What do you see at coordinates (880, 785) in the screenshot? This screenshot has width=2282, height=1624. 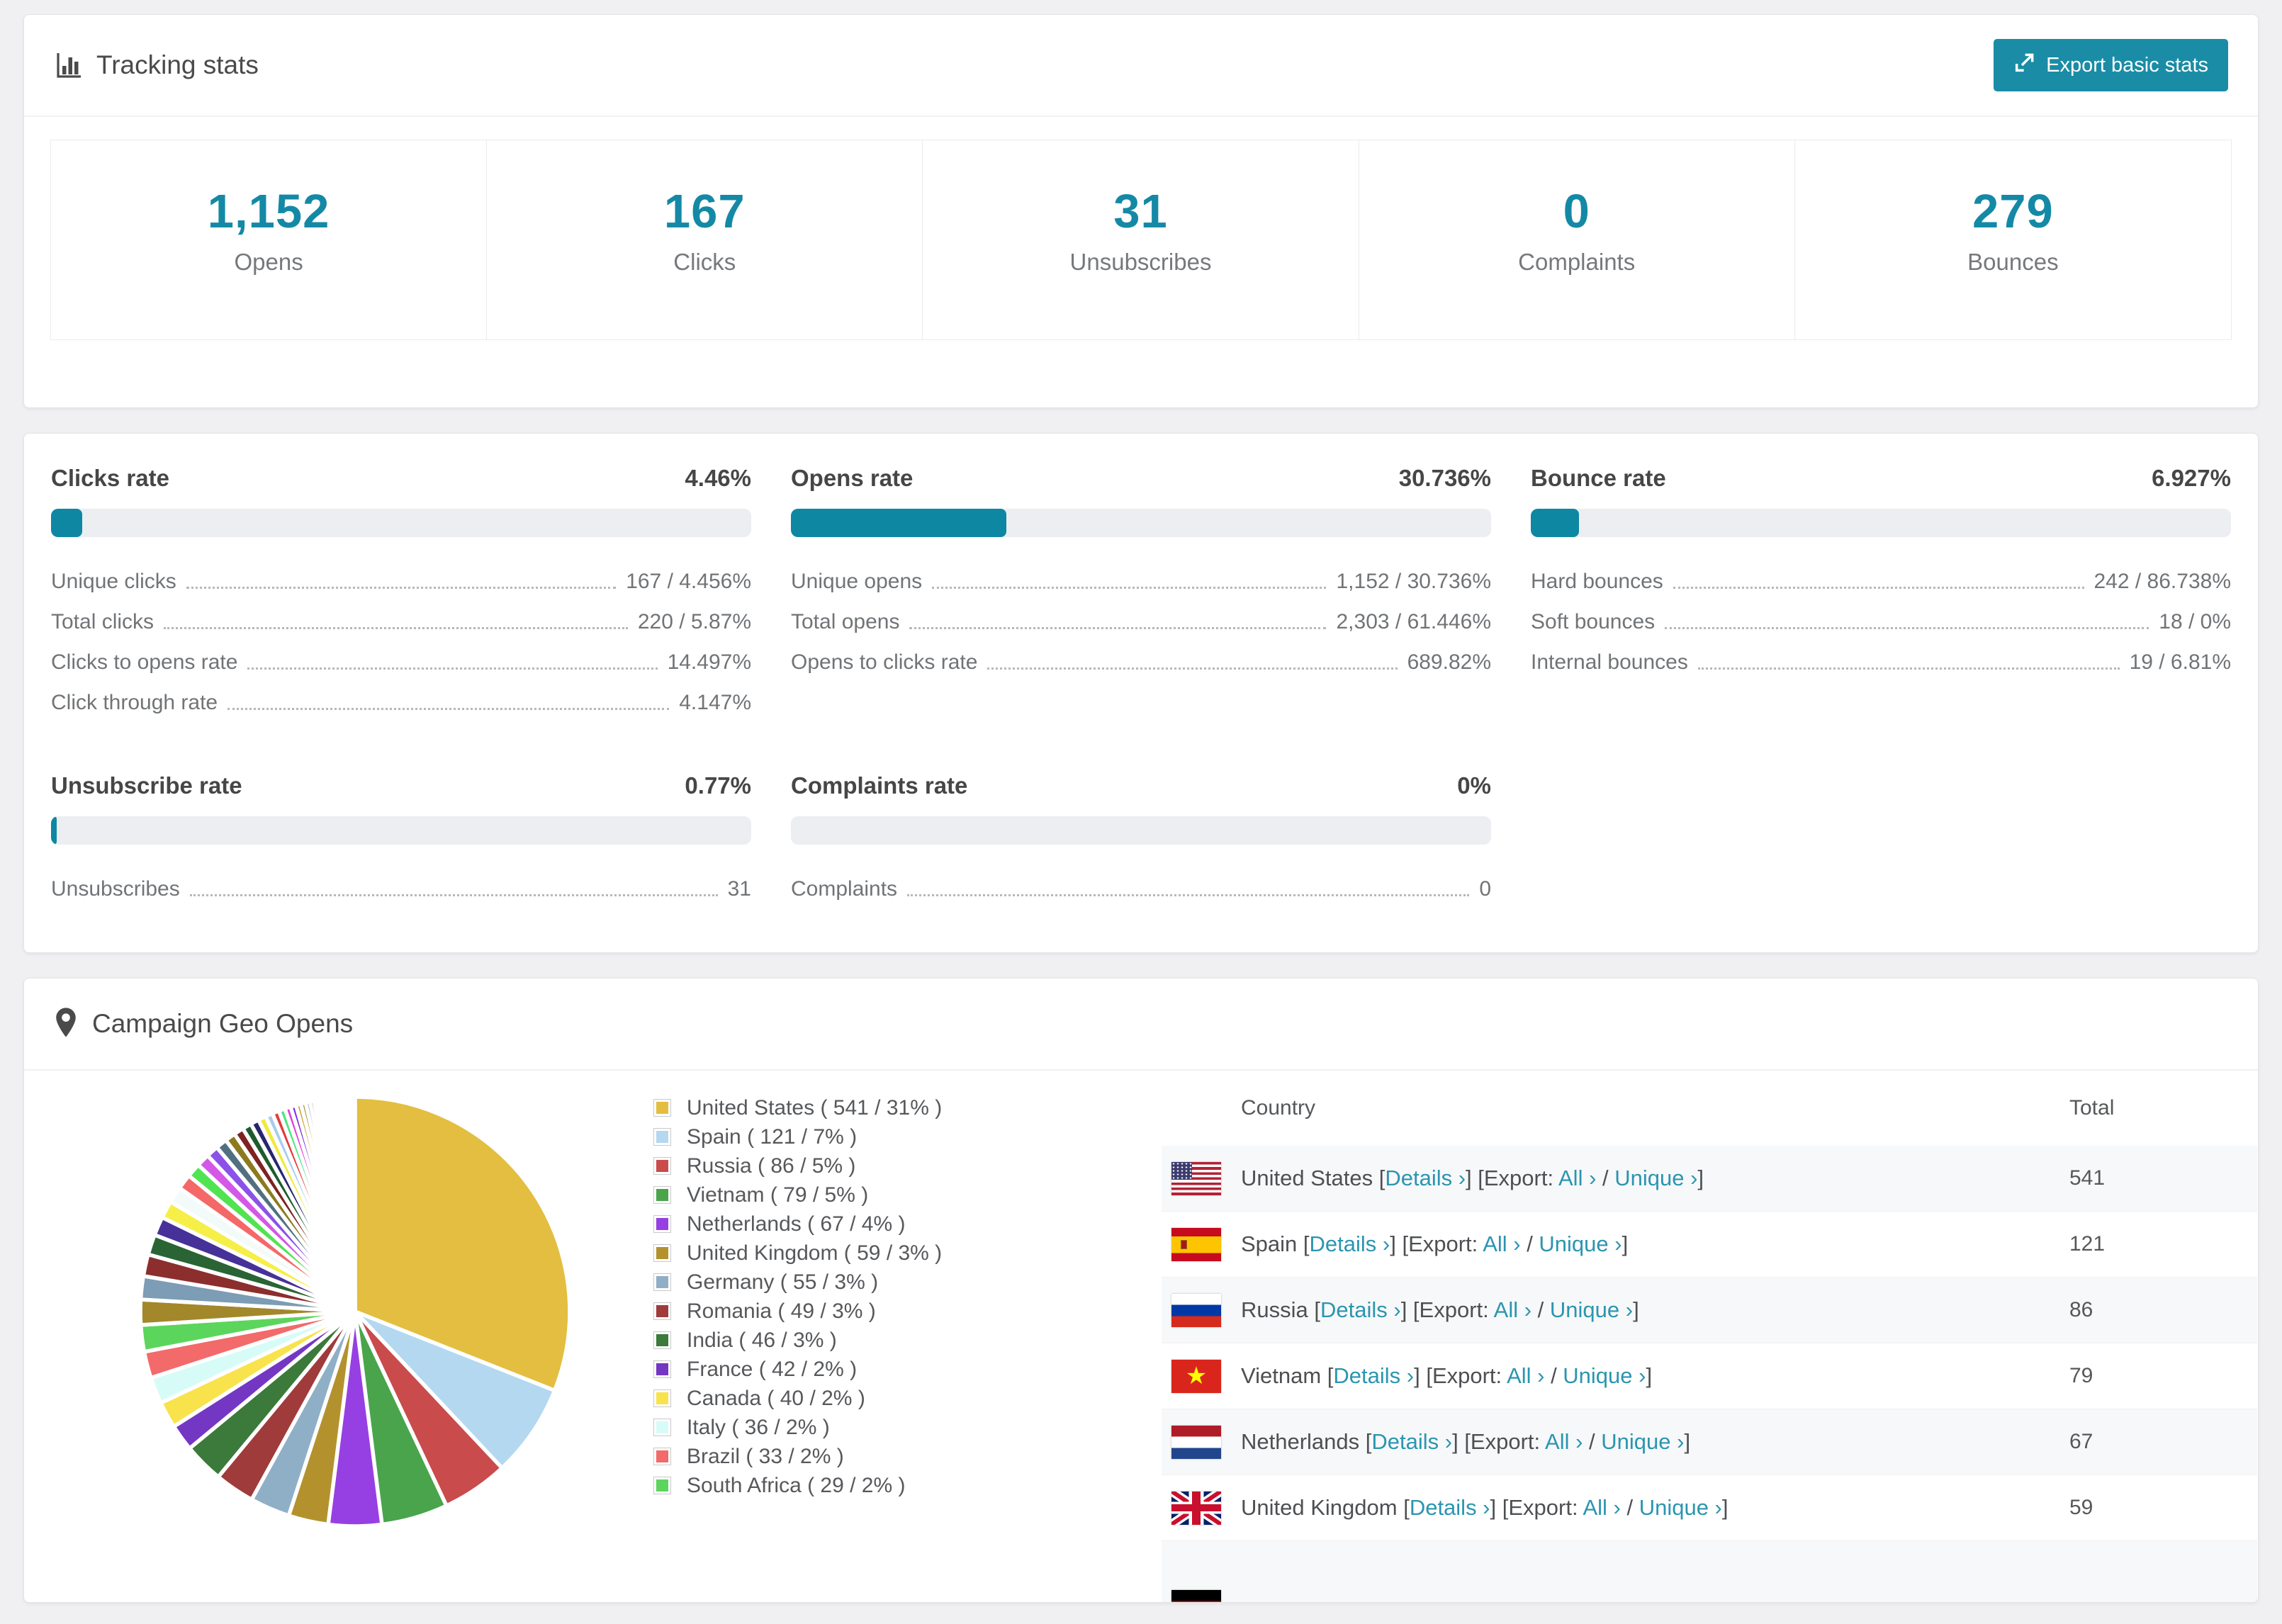 I see `rate-title: Complaints rate` at bounding box center [880, 785].